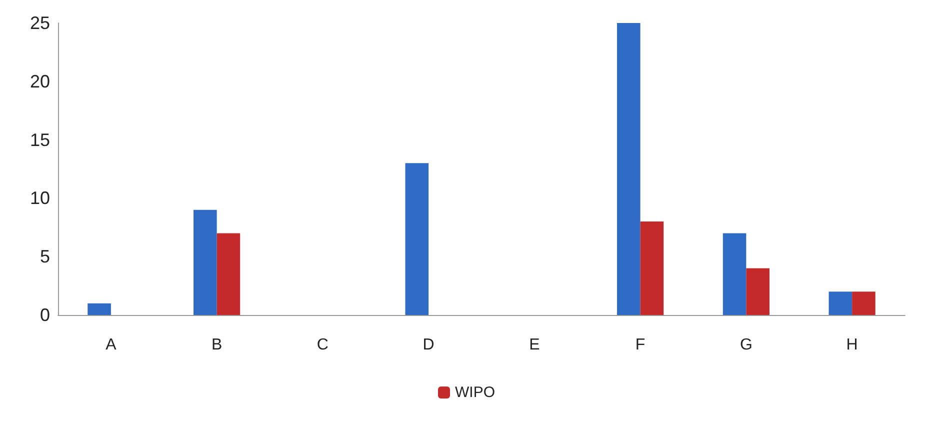  What do you see at coordinates (216, 345) in the screenshot?
I see `x-tick-label: B` at bounding box center [216, 345].